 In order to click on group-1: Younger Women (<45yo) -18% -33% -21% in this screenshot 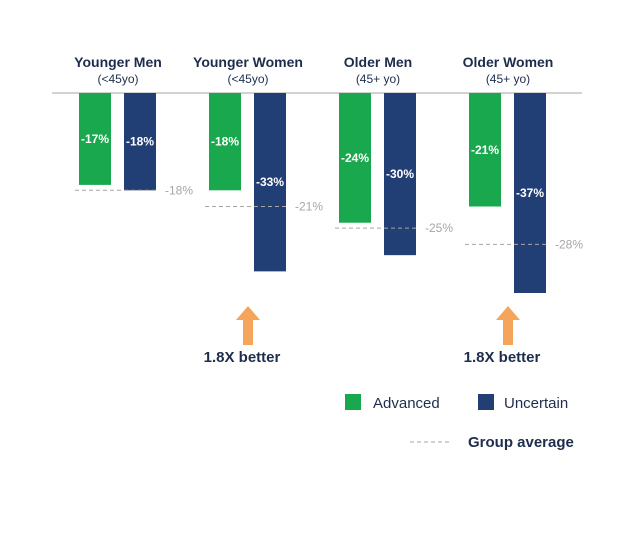, I will do `click(258, 163)`.